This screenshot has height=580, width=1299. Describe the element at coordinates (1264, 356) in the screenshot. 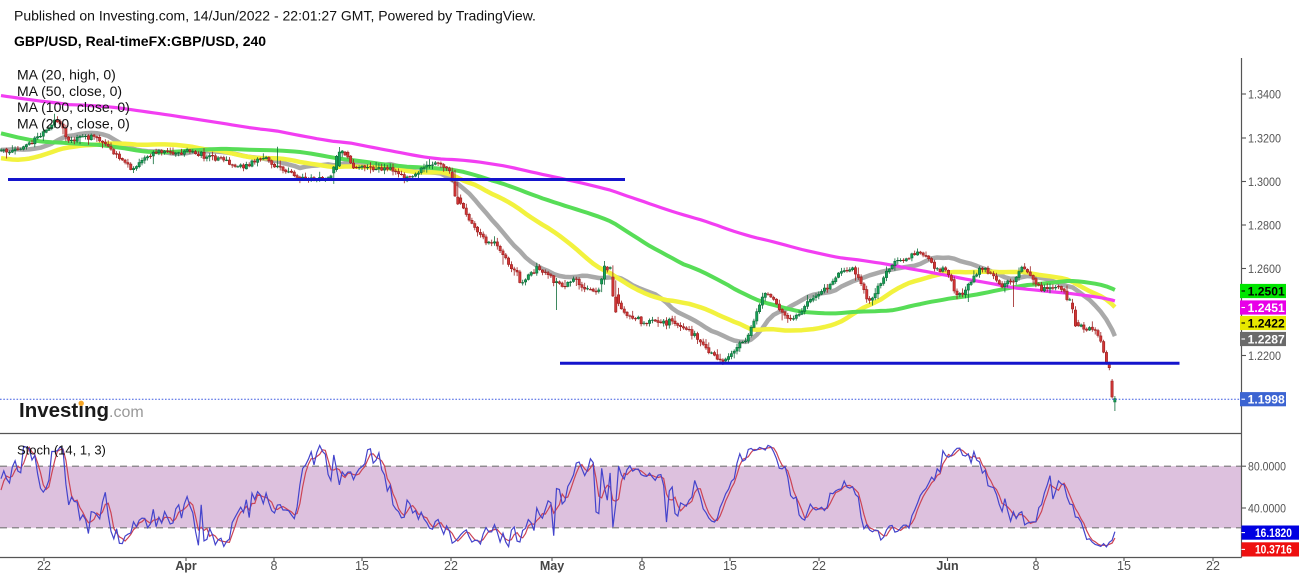

I see `svg-text: 1.2200` at that location.